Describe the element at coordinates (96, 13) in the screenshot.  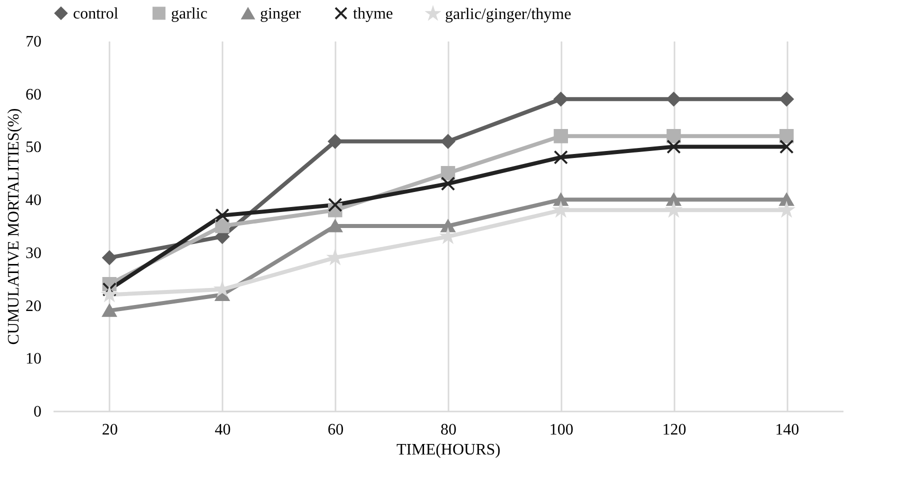
I see `legend-label: control` at that location.